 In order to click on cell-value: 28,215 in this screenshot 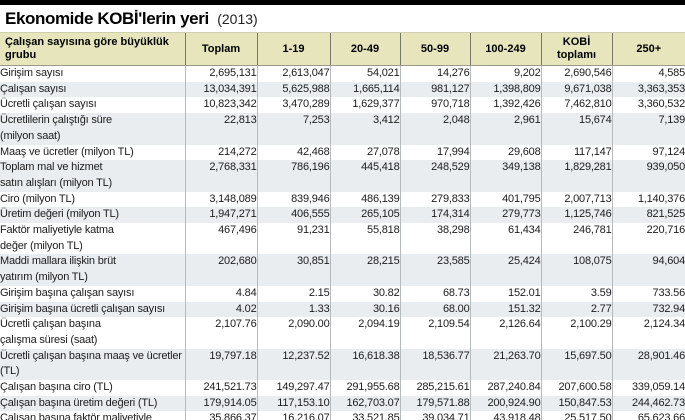, I will do `click(364, 270)`.